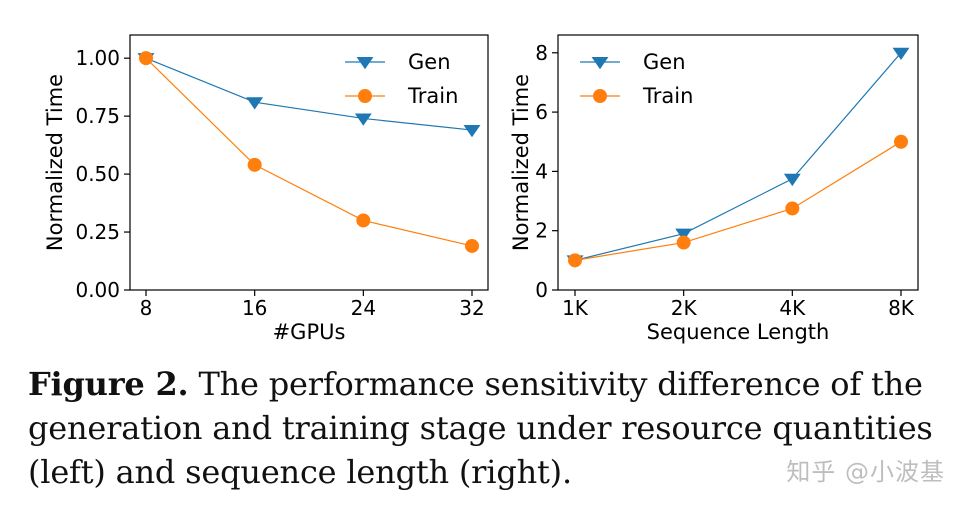 This screenshot has height=509, width=969. I want to click on x-tick-label: 2K, so click(684, 308).